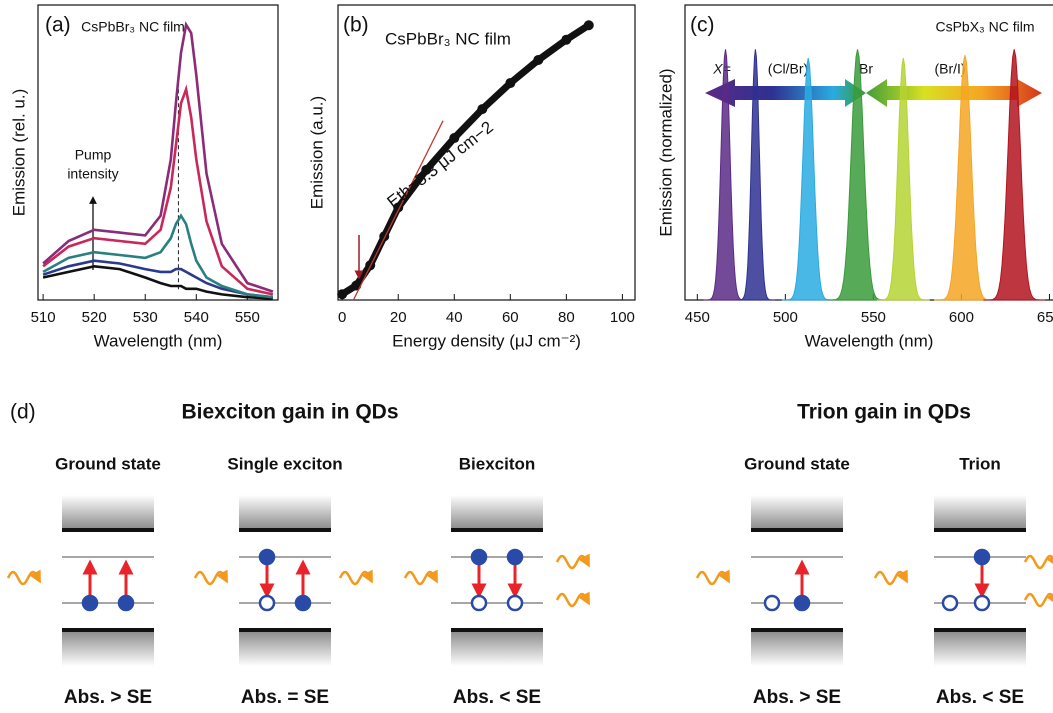  Describe the element at coordinates (697, 317) in the screenshot. I see `x-tick-label: 450` at that location.